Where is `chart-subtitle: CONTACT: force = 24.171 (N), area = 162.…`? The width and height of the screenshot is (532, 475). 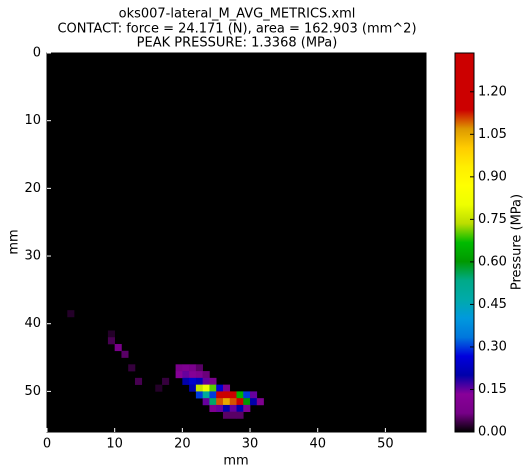
chart-subtitle: CONTACT: force = 24.171 (N), area = 162.… is located at coordinates (236, 29).